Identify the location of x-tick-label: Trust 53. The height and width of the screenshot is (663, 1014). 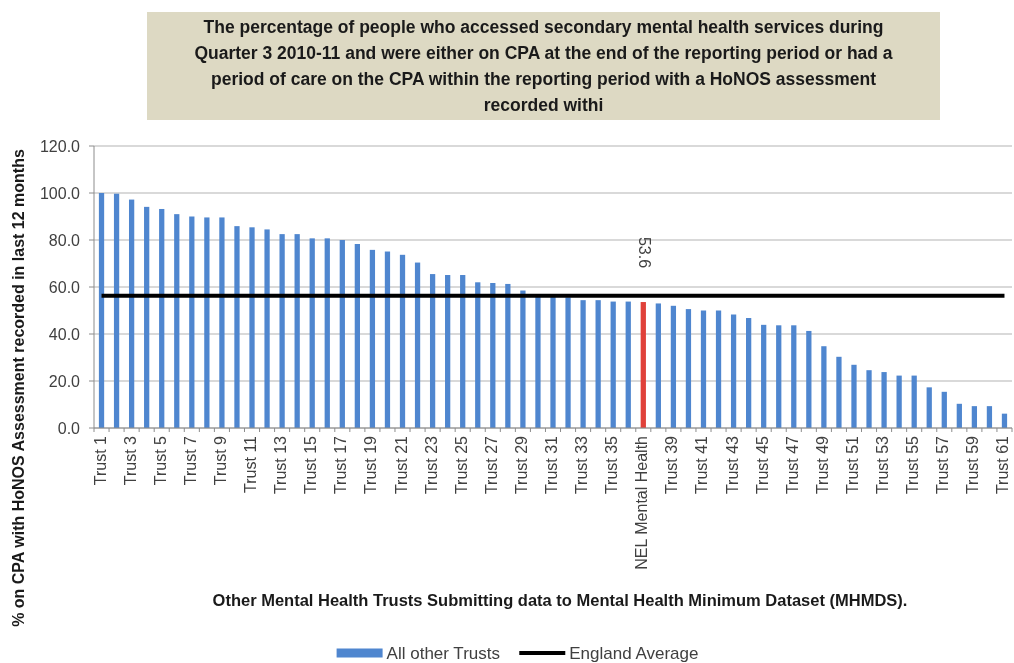
(883, 465).